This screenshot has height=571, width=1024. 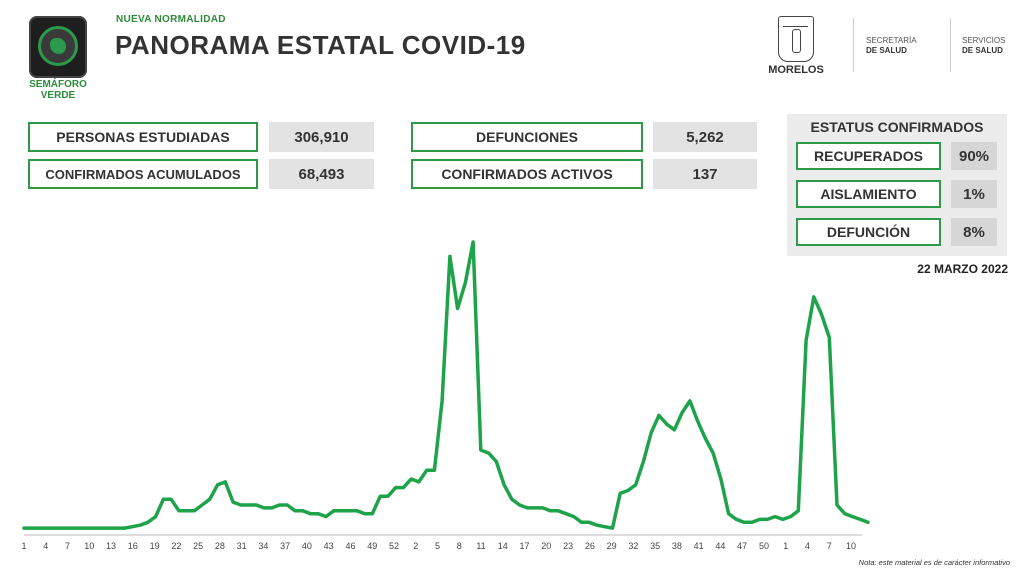 What do you see at coordinates (58, 90) in the screenshot?
I see `semaforo-label: SEMÁFORO VERDE` at bounding box center [58, 90].